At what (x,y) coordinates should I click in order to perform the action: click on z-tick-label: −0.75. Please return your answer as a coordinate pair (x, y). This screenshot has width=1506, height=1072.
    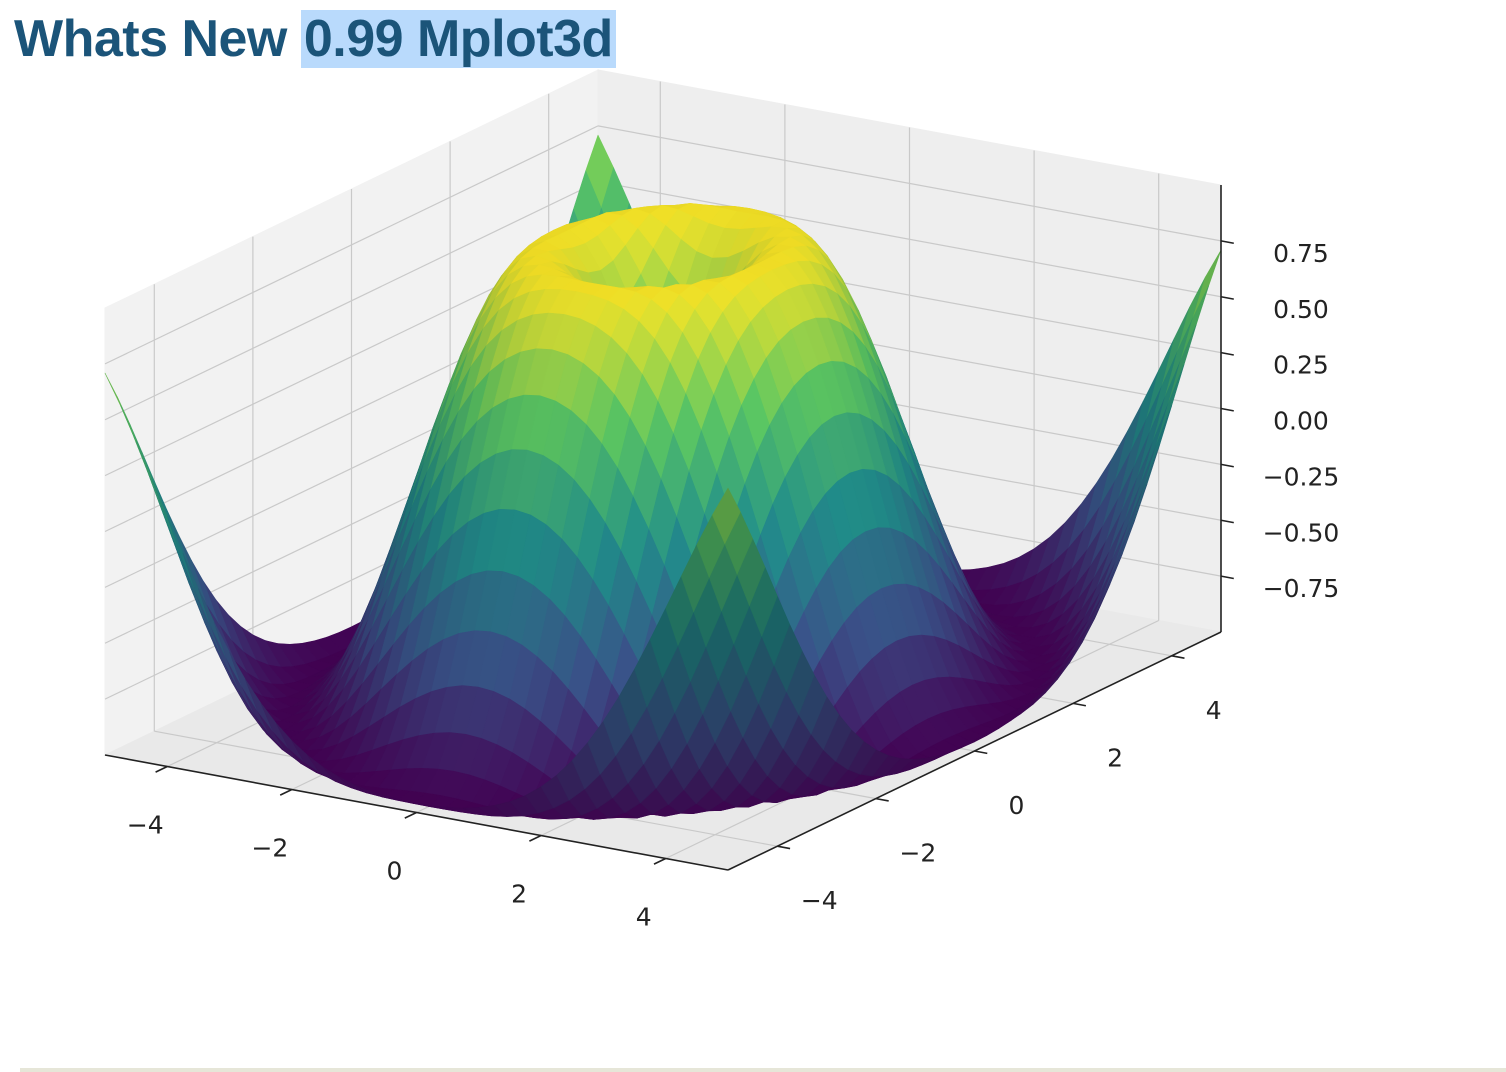
    Looking at the image, I should click on (1301, 588).